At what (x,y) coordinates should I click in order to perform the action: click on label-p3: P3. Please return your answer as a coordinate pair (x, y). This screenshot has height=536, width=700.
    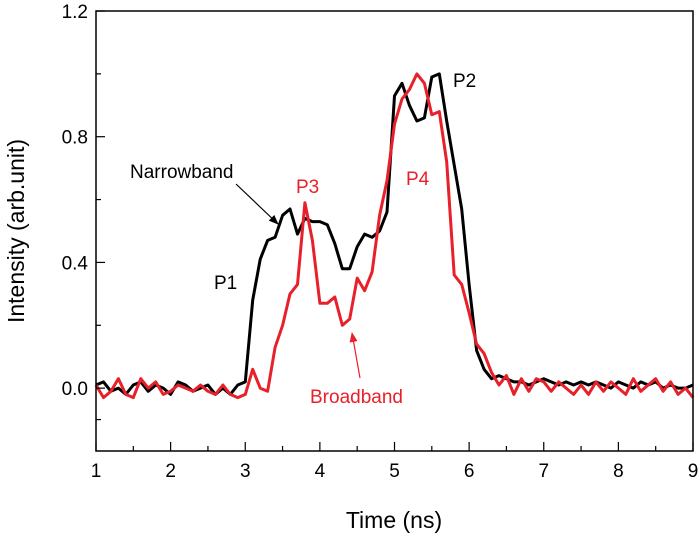
    Looking at the image, I should click on (307, 187).